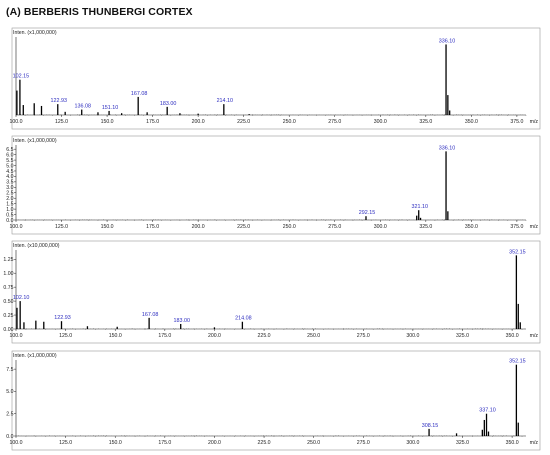 The image size is (550, 455). Describe the element at coordinates (8, 288) in the screenshot. I see `y-tick-label: 0.75` at that location.